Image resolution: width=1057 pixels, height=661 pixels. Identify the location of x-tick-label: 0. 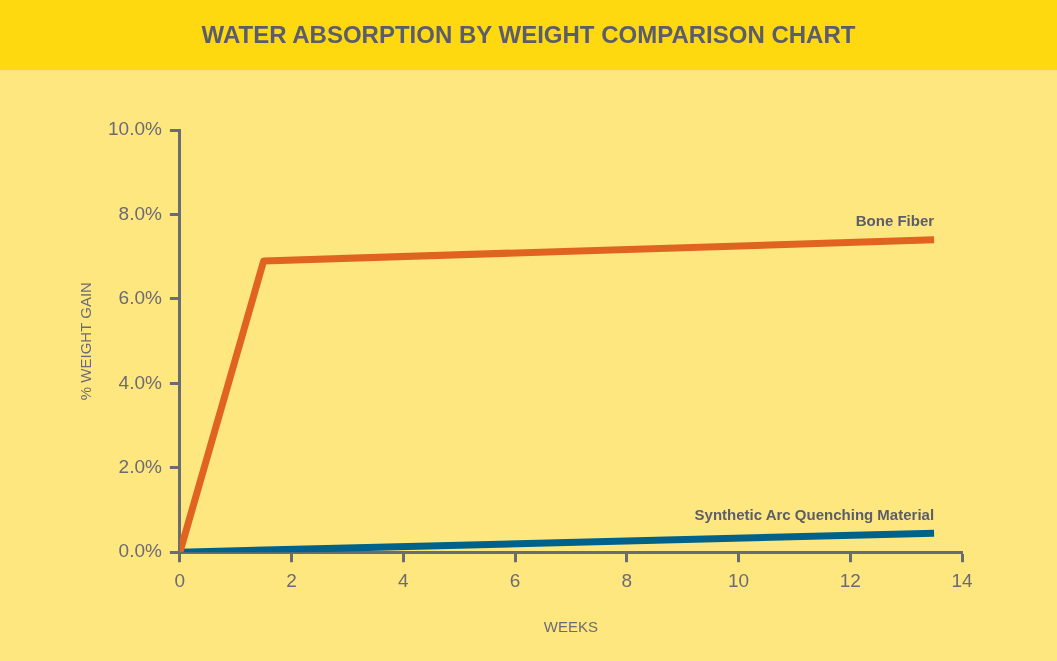
(180, 580).